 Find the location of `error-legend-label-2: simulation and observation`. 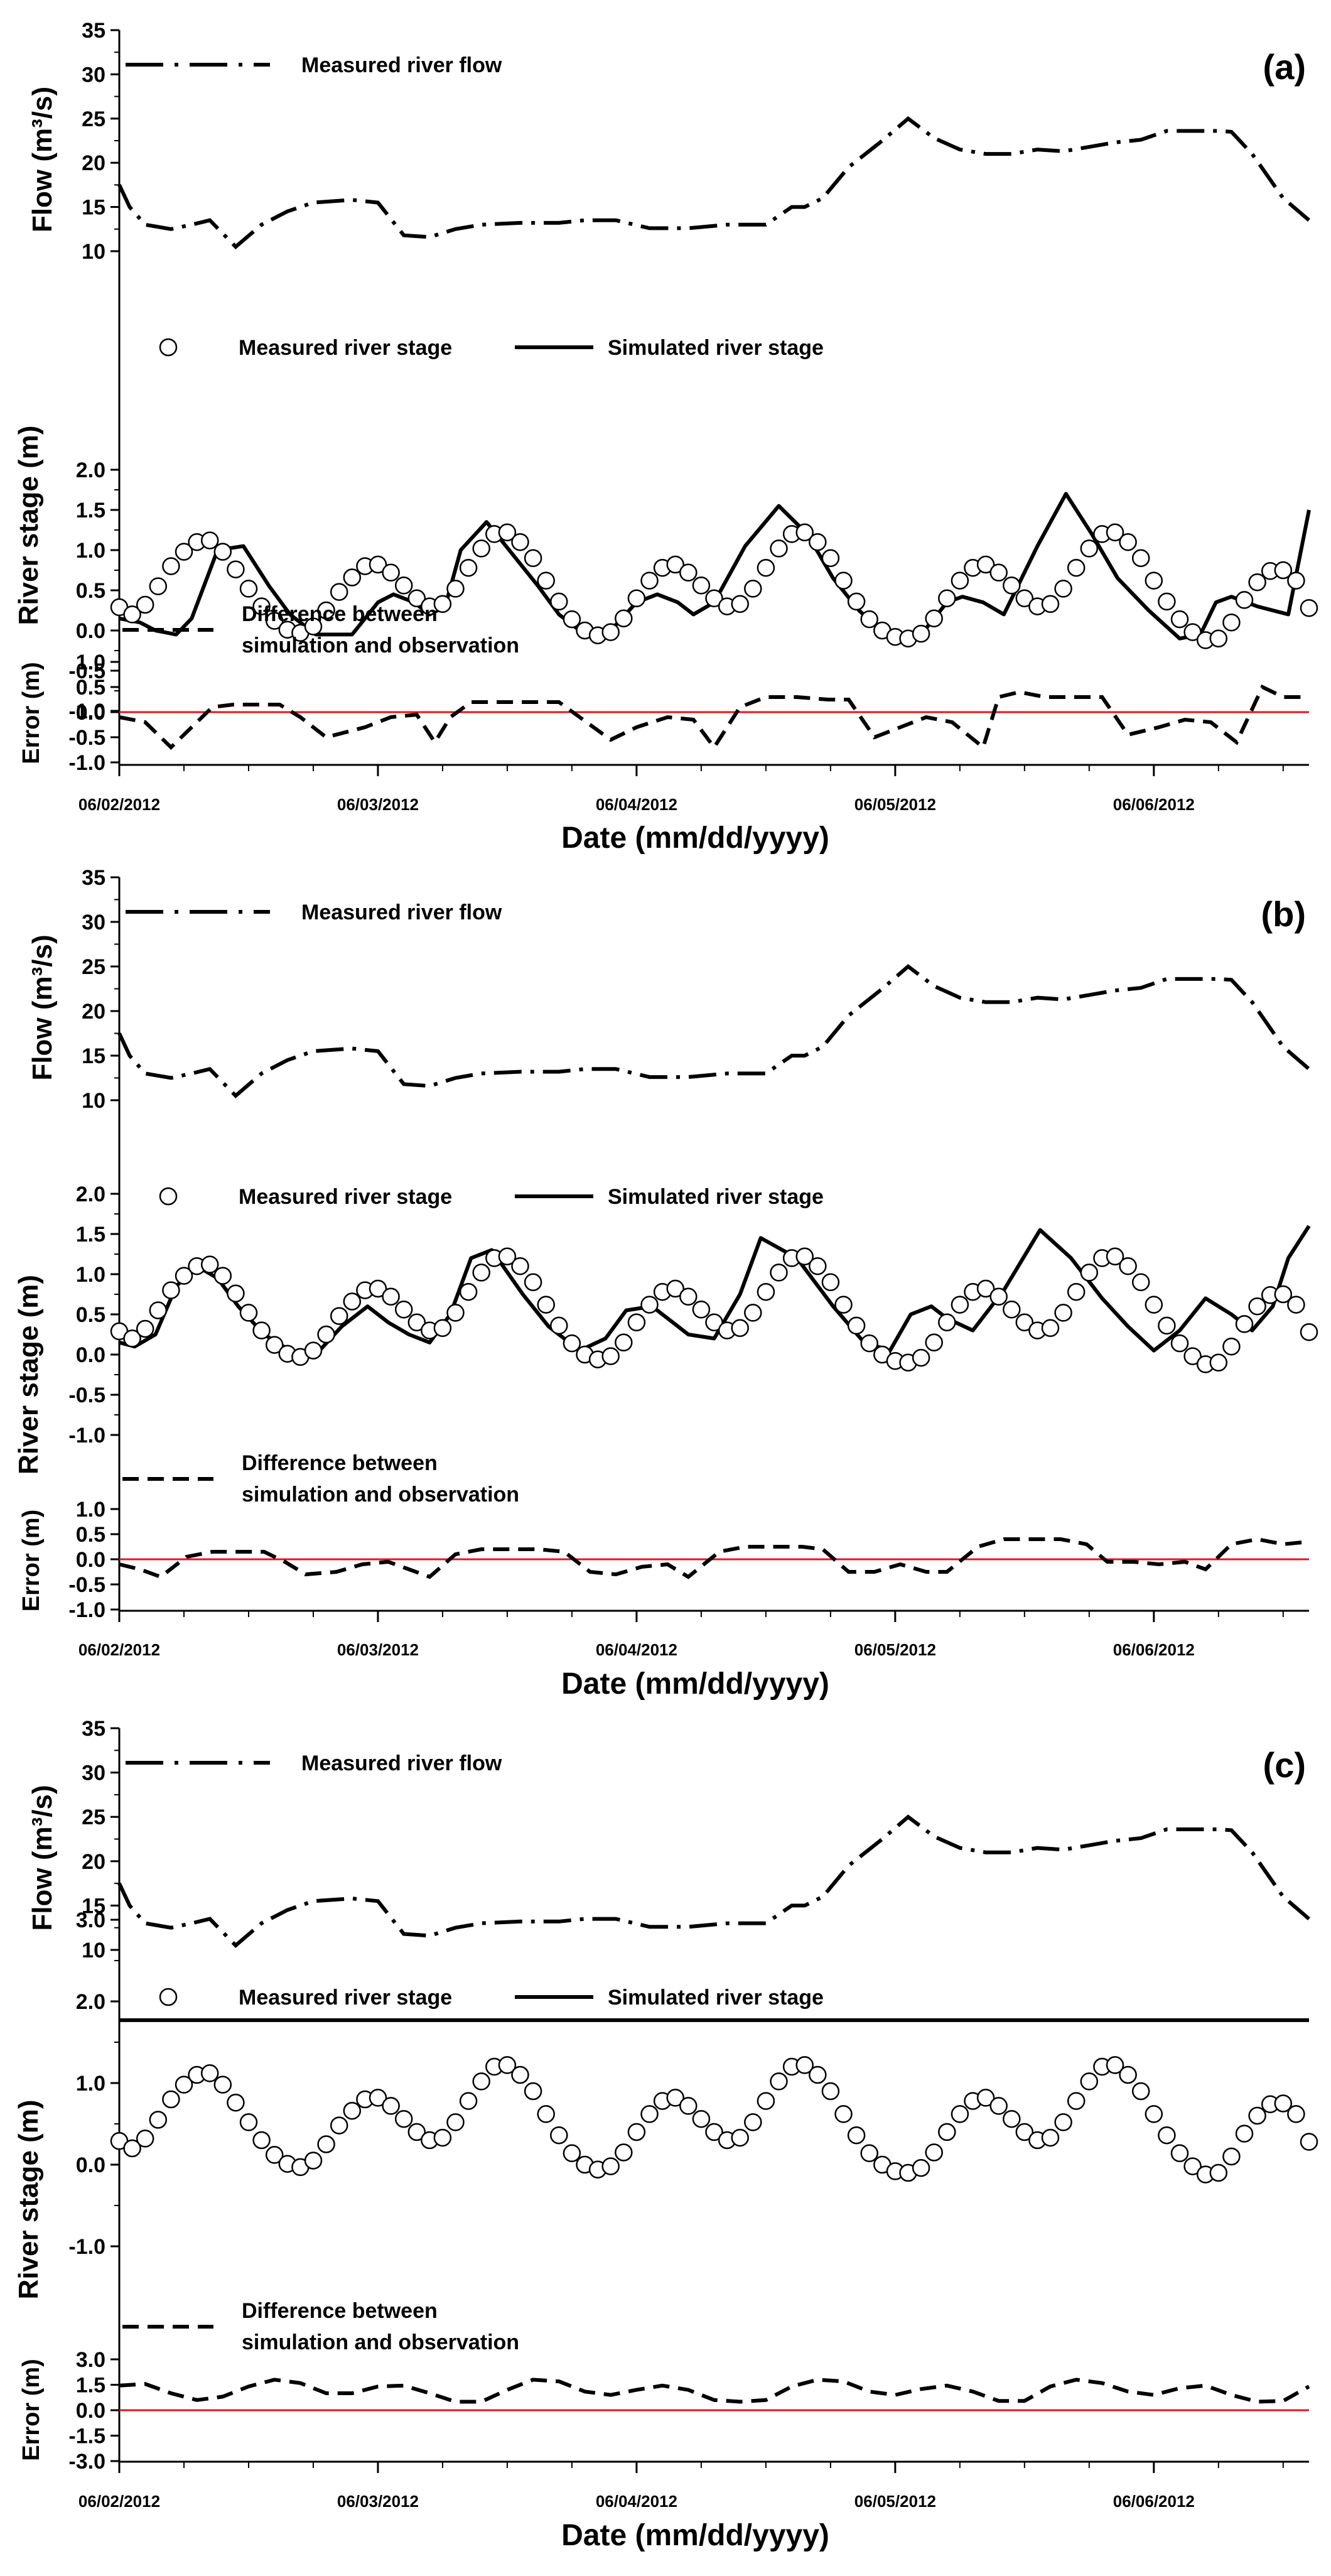

error-legend-label-2: simulation and observation is located at coordinates (380, 646).